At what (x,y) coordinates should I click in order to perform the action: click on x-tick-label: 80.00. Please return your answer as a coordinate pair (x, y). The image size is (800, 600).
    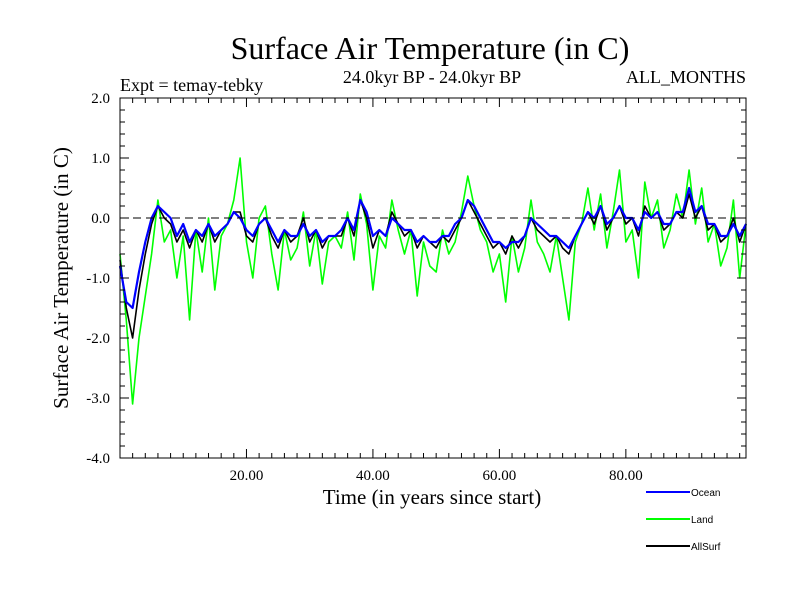
    Looking at the image, I should click on (626, 476).